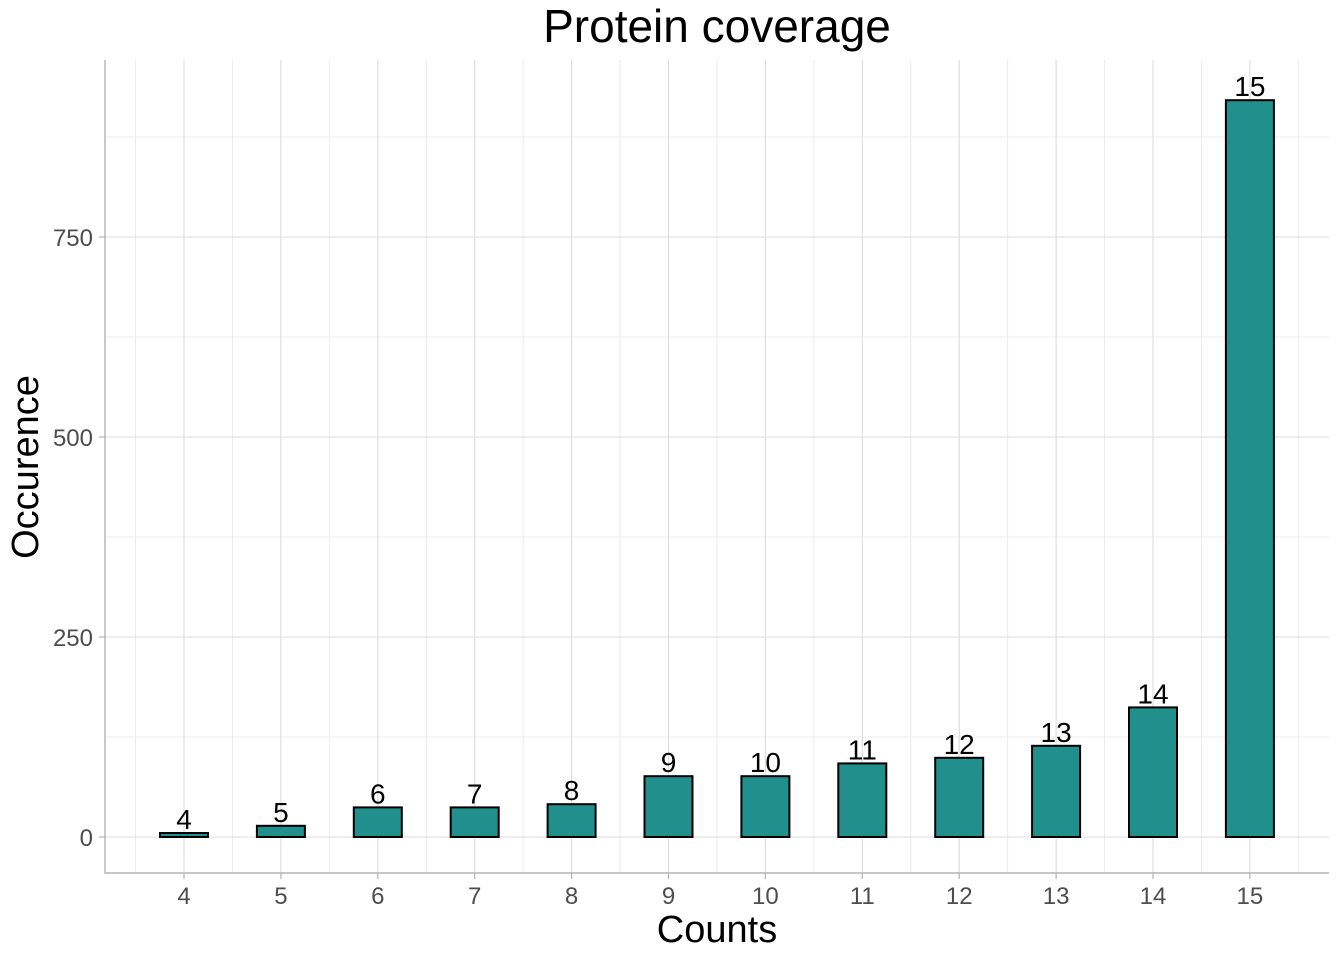 Image resolution: width=1344 pixels, height=960 pixels. I want to click on bar-label-11: 11, so click(862, 749).